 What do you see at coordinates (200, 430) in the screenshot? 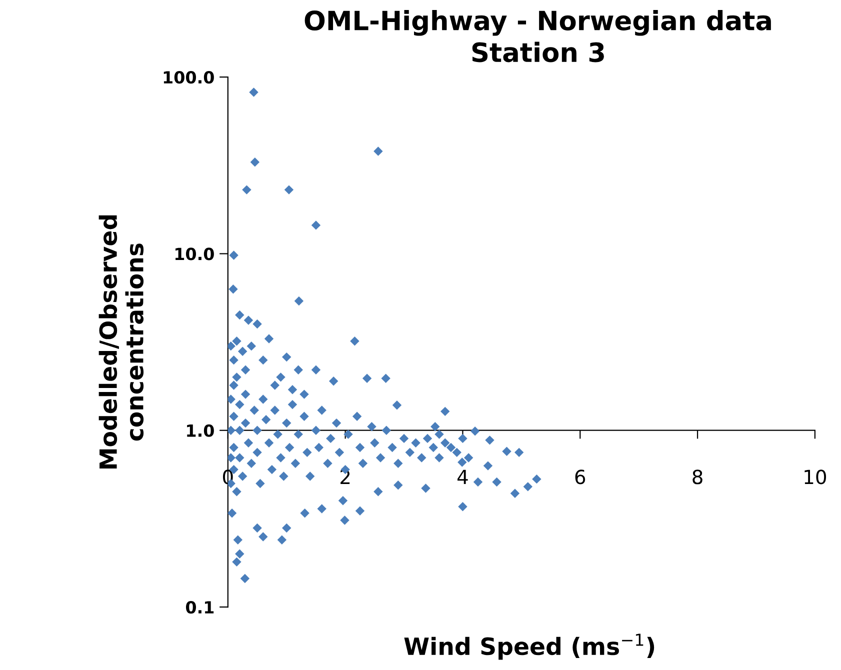
I see `y-tick-label: 1.0` at bounding box center [200, 430].